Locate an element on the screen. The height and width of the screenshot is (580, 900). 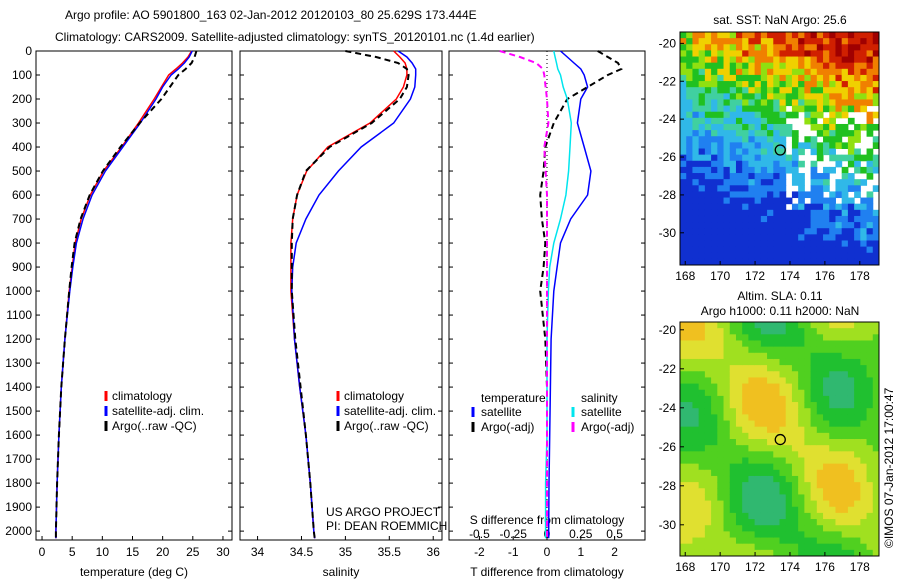
map-y-tick-label: -20 is located at coordinates (668, 43).